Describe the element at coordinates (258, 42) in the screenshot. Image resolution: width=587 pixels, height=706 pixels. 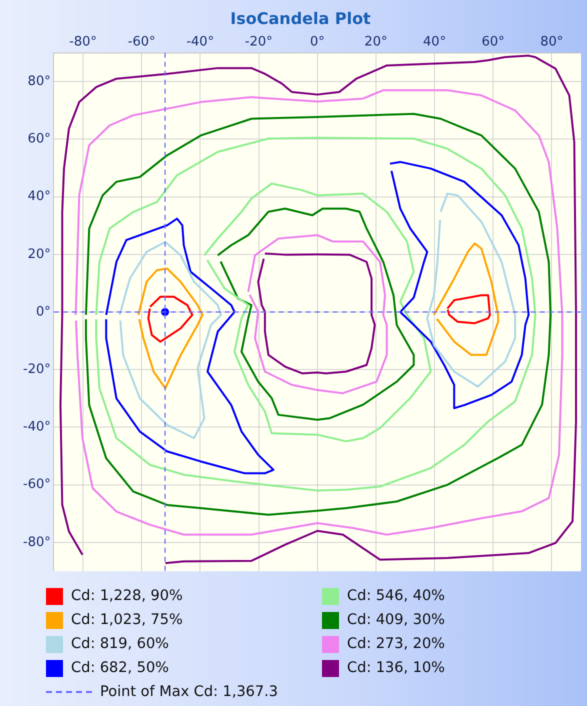
I see `x-tick-label: -20°` at that location.